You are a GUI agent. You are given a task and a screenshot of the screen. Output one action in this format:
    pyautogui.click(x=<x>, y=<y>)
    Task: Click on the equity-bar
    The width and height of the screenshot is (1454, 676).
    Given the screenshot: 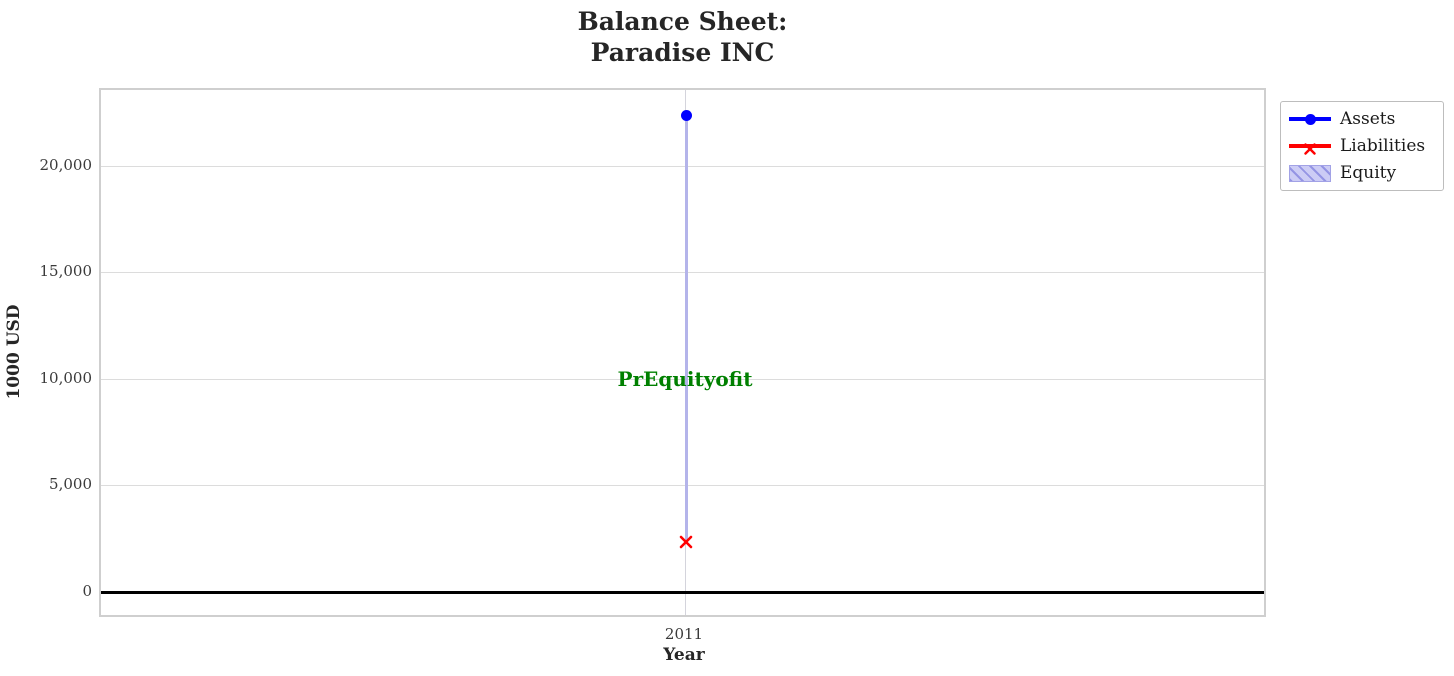 What is the action you would take?
    pyautogui.click(x=686, y=328)
    